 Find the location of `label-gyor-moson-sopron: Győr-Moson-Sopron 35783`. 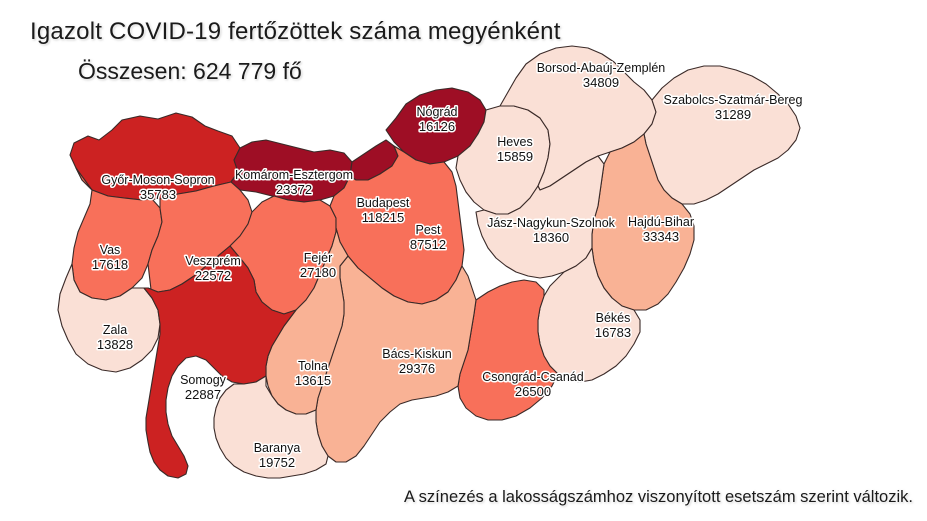

label-gyor-moson-sopron: Győr-Moson-Sopron 35783 is located at coordinates (158, 188).